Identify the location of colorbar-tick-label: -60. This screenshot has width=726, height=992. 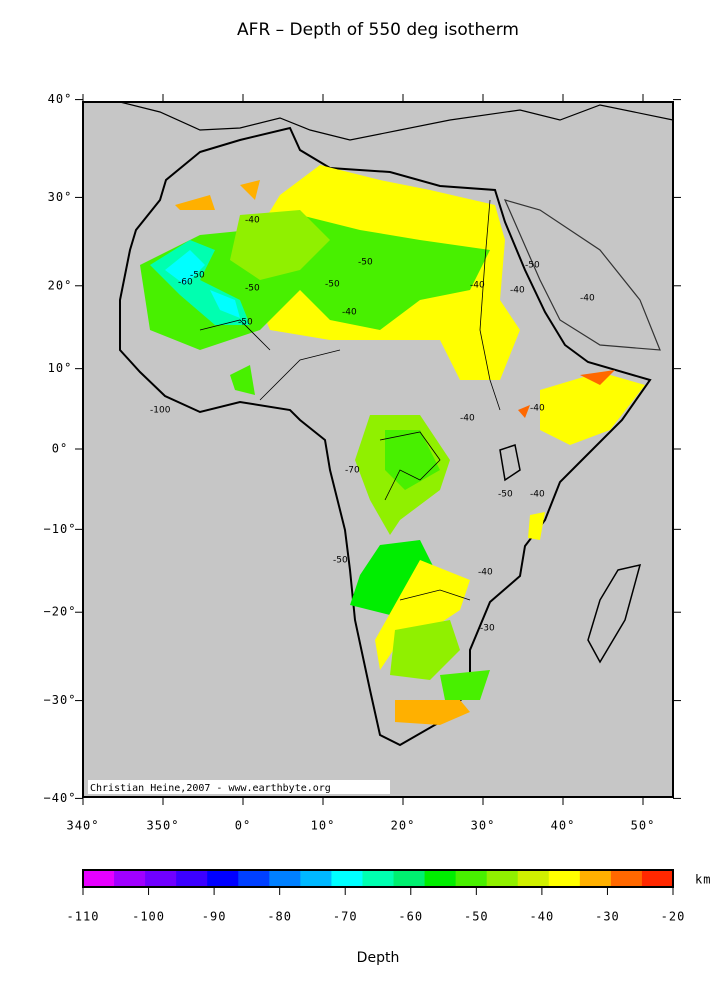
(410, 917).